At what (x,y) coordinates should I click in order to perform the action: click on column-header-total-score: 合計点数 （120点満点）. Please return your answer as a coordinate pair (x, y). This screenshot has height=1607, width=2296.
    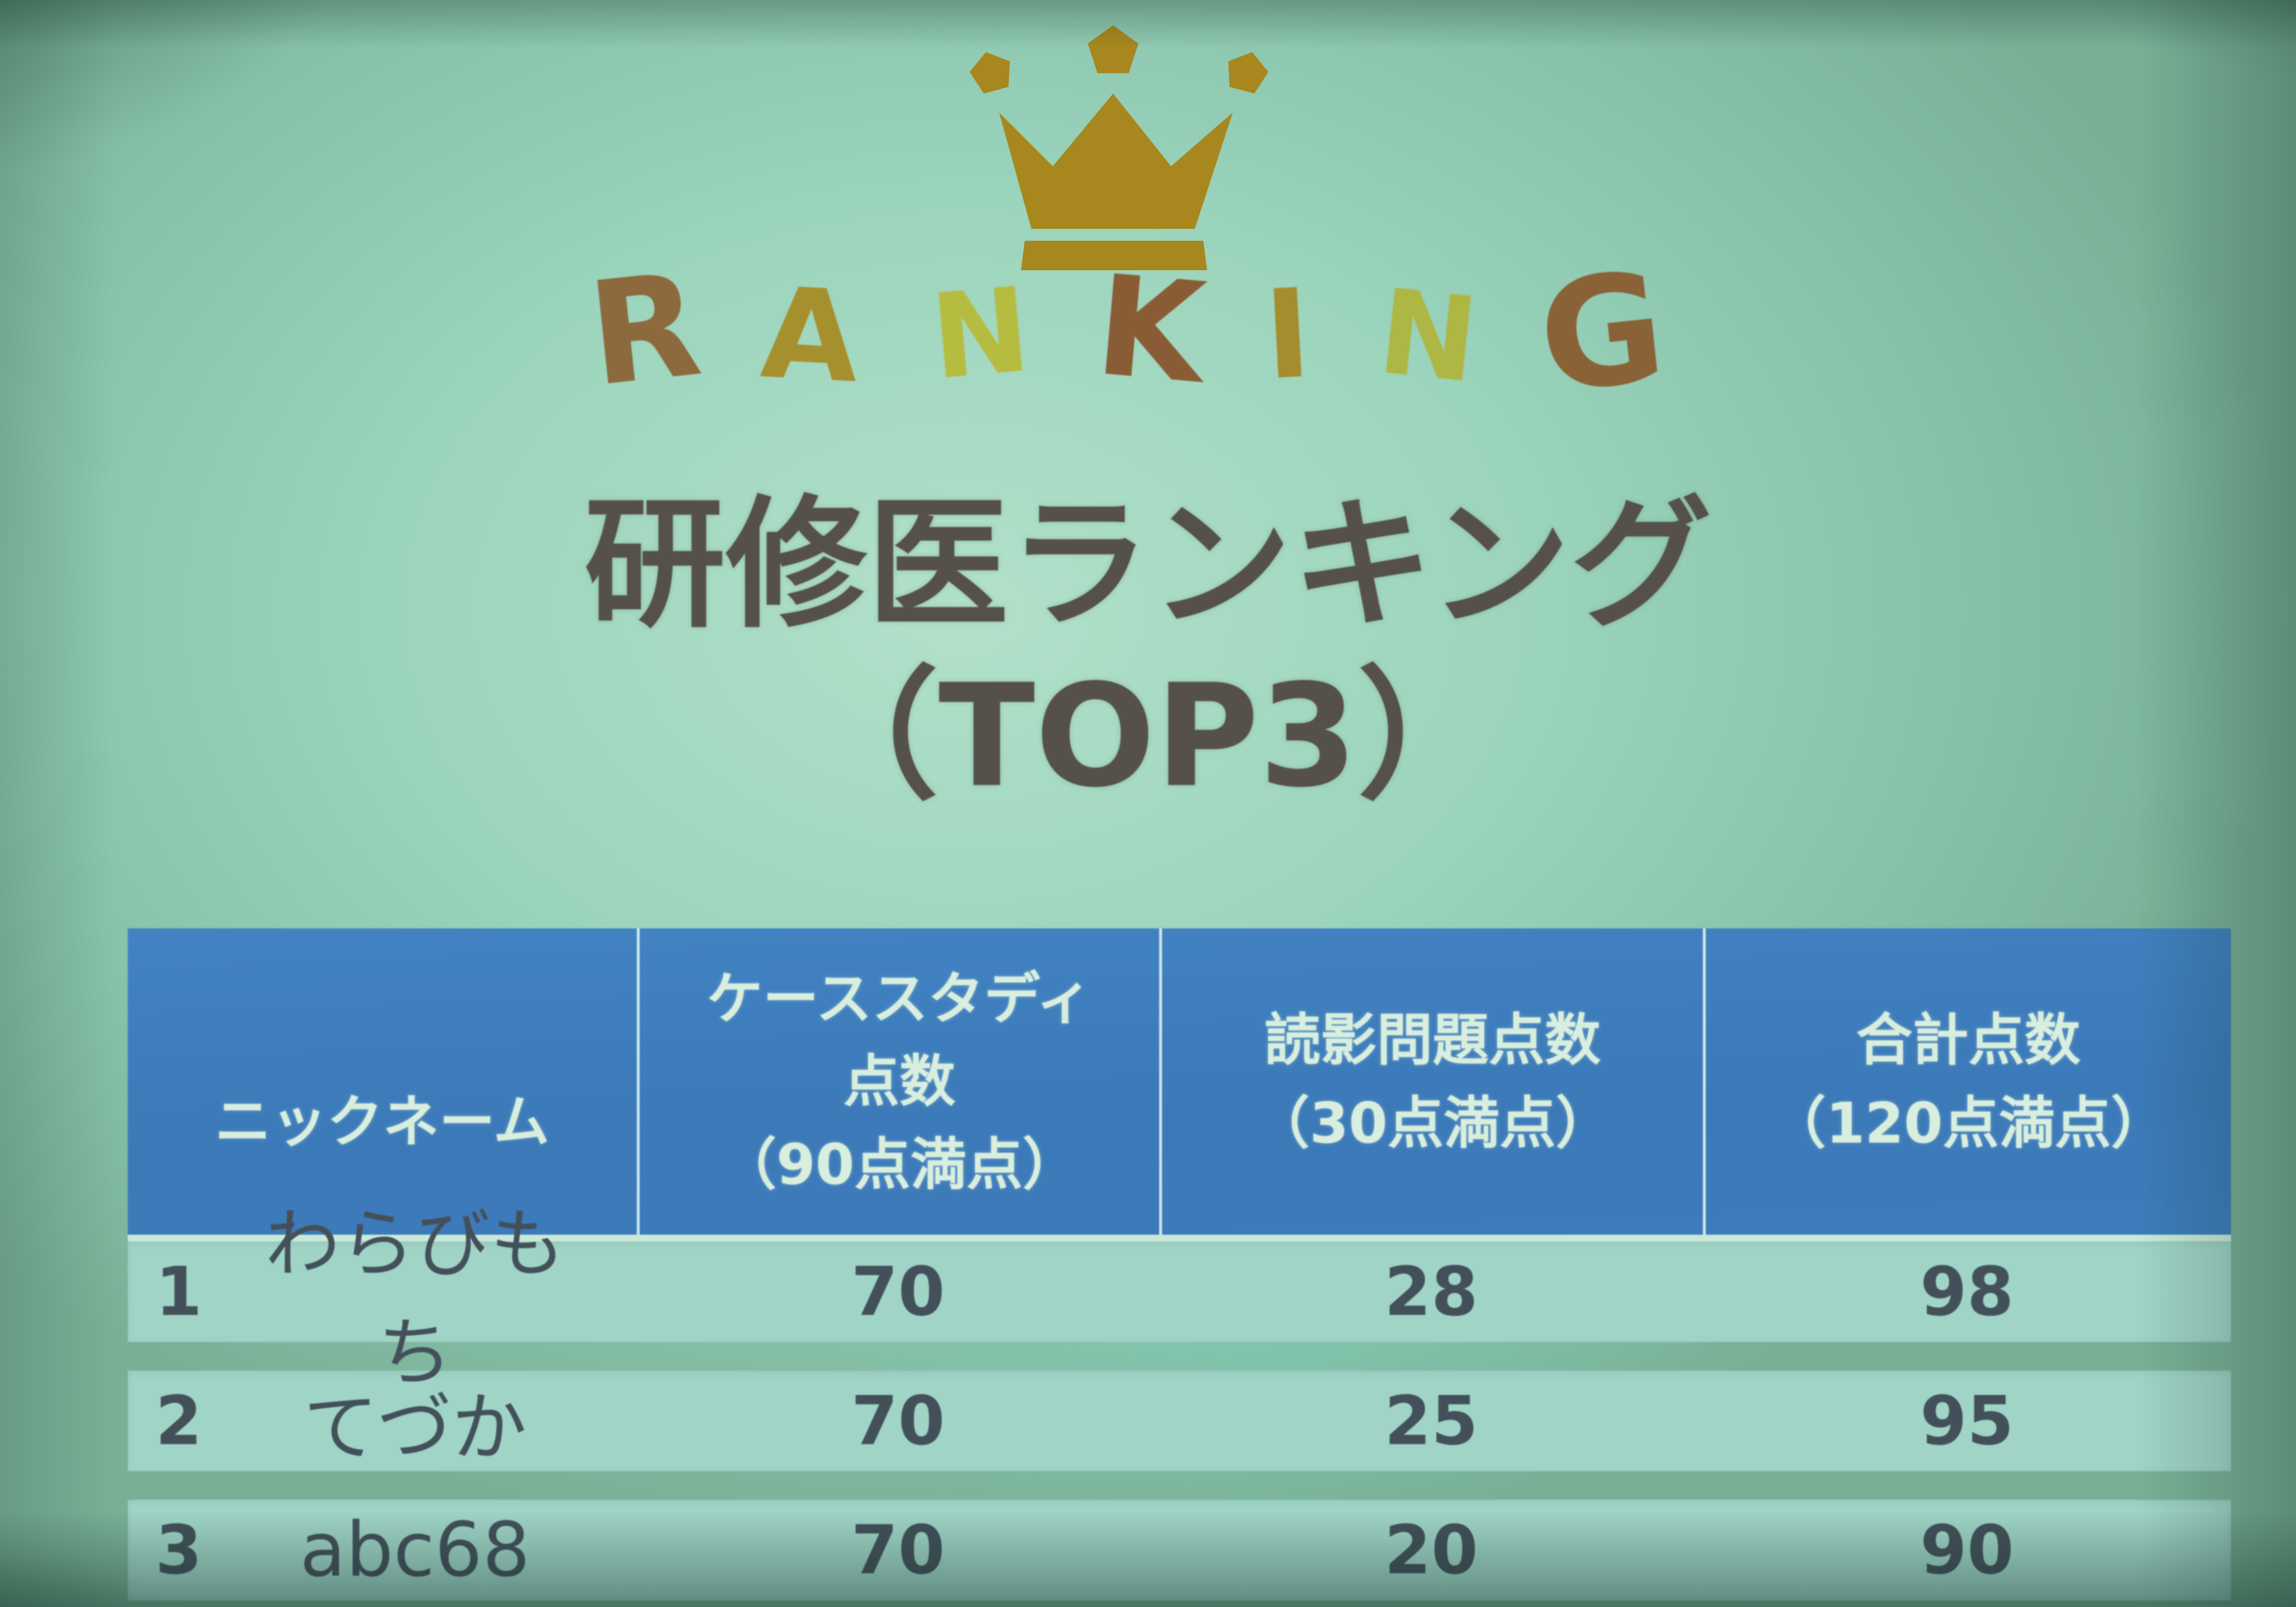
    Looking at the image, I should click on (1967, 1081).